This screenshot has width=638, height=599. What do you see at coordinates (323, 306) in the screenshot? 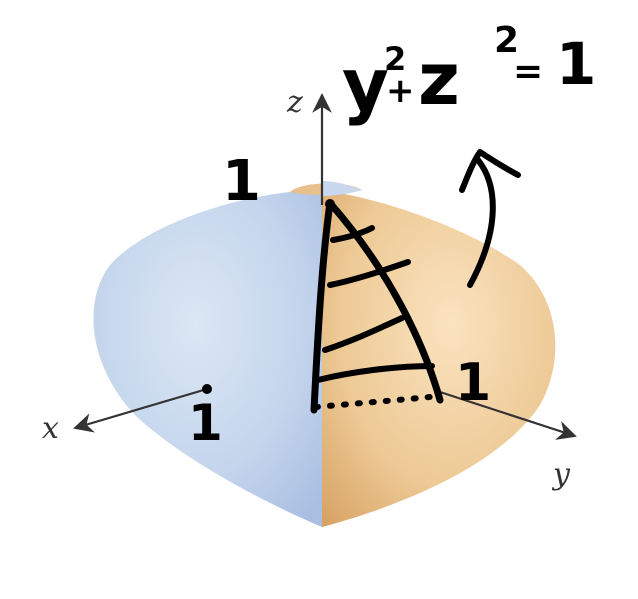
I see `shaded-region-sketch` at bounding box center [323, 306].